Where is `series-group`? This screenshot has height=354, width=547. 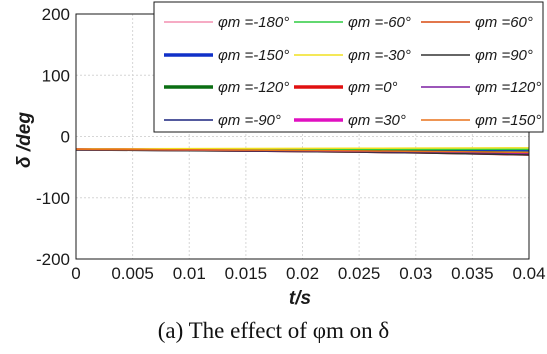 series-group is located at coordinates (302, 151).